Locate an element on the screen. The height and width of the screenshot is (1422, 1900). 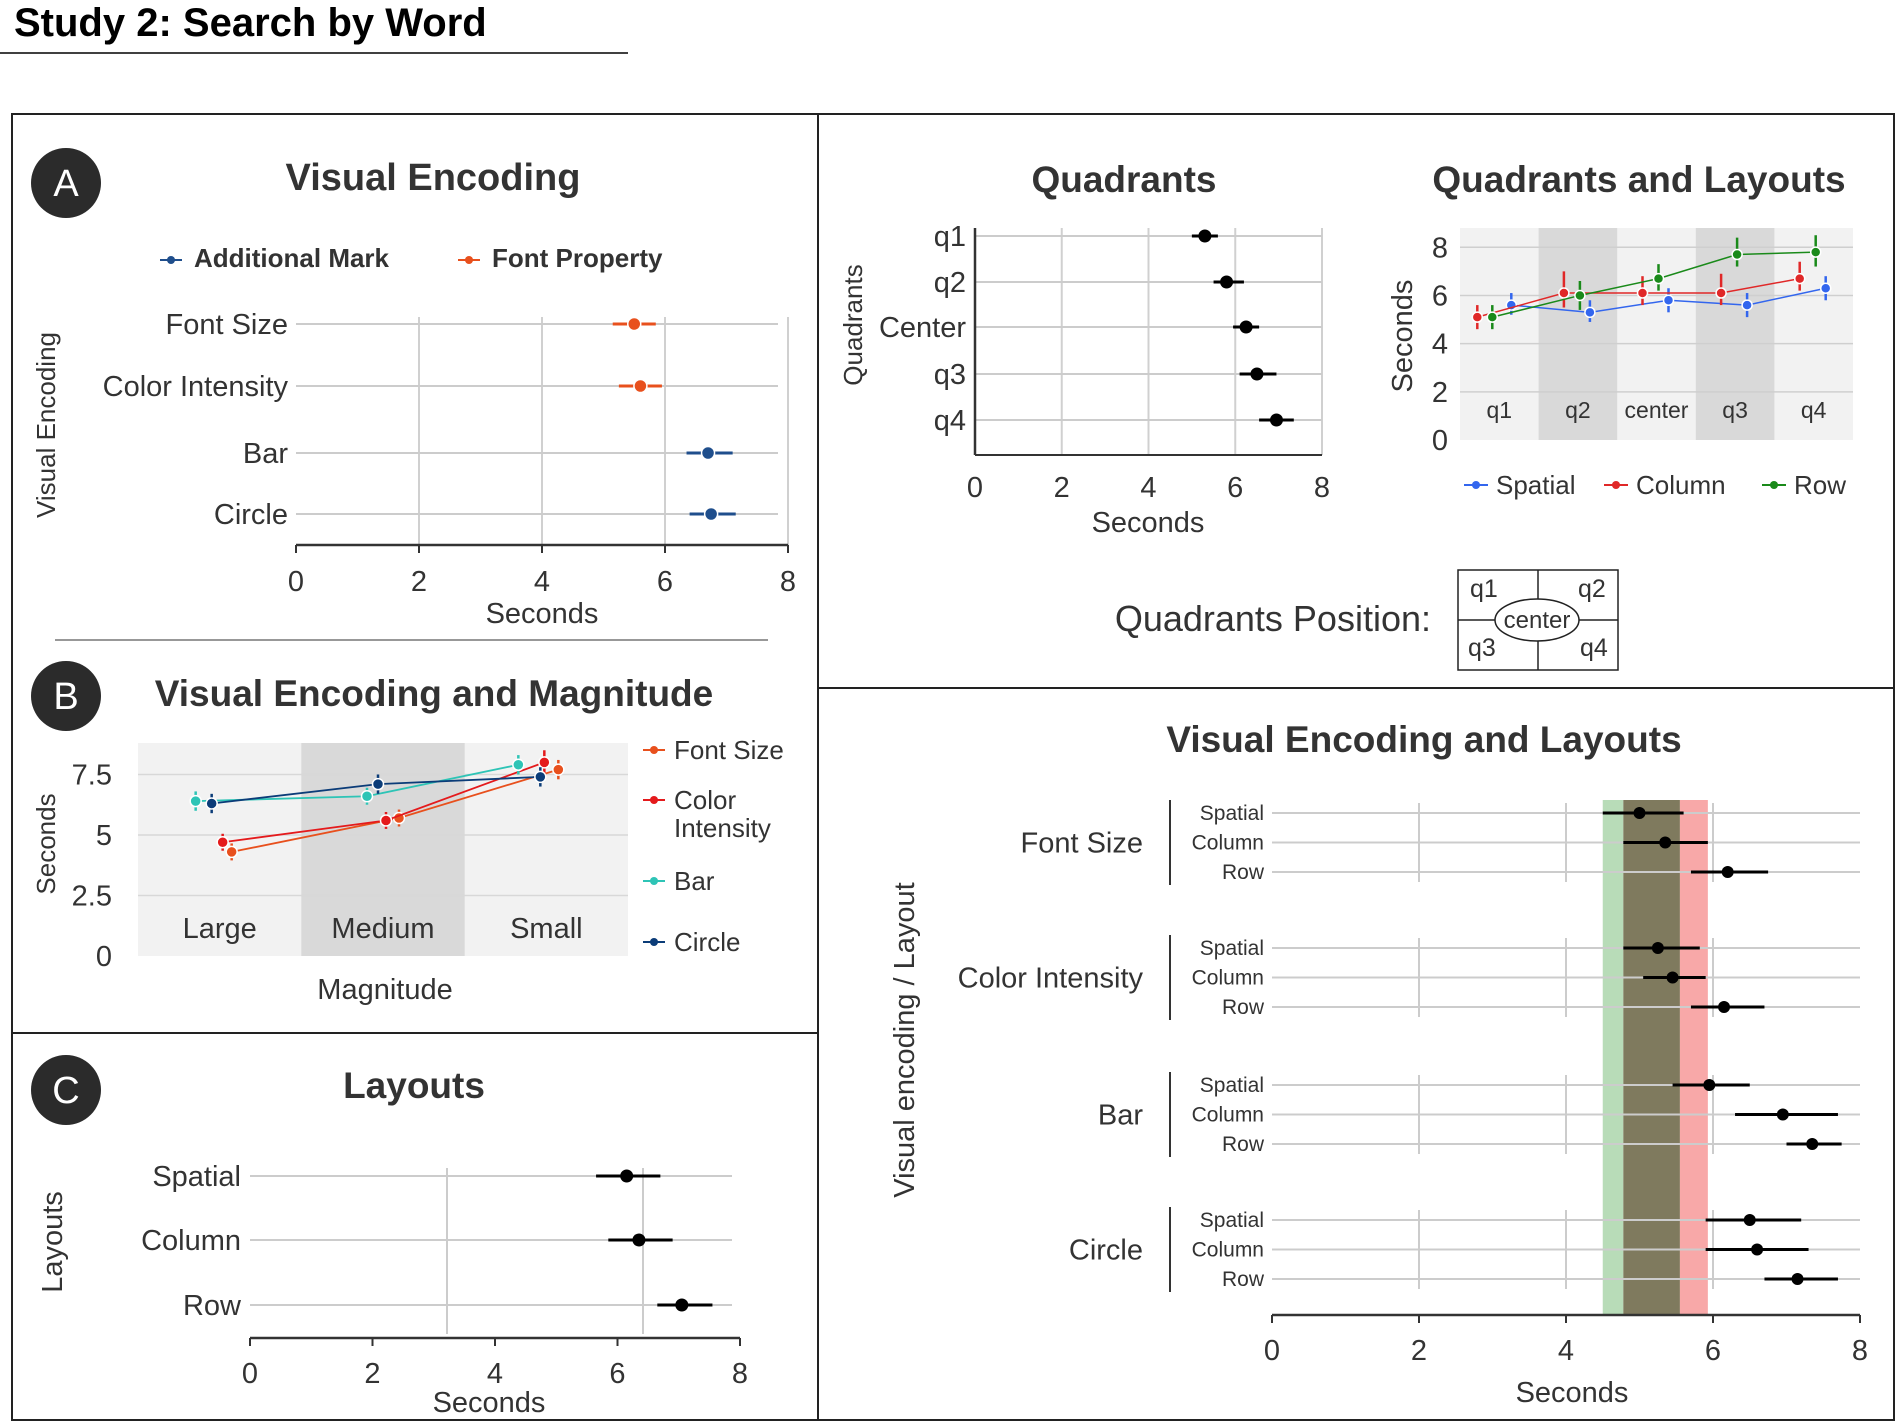
chart-c-category-label: Spatial is located at coordinates (196, 1177).